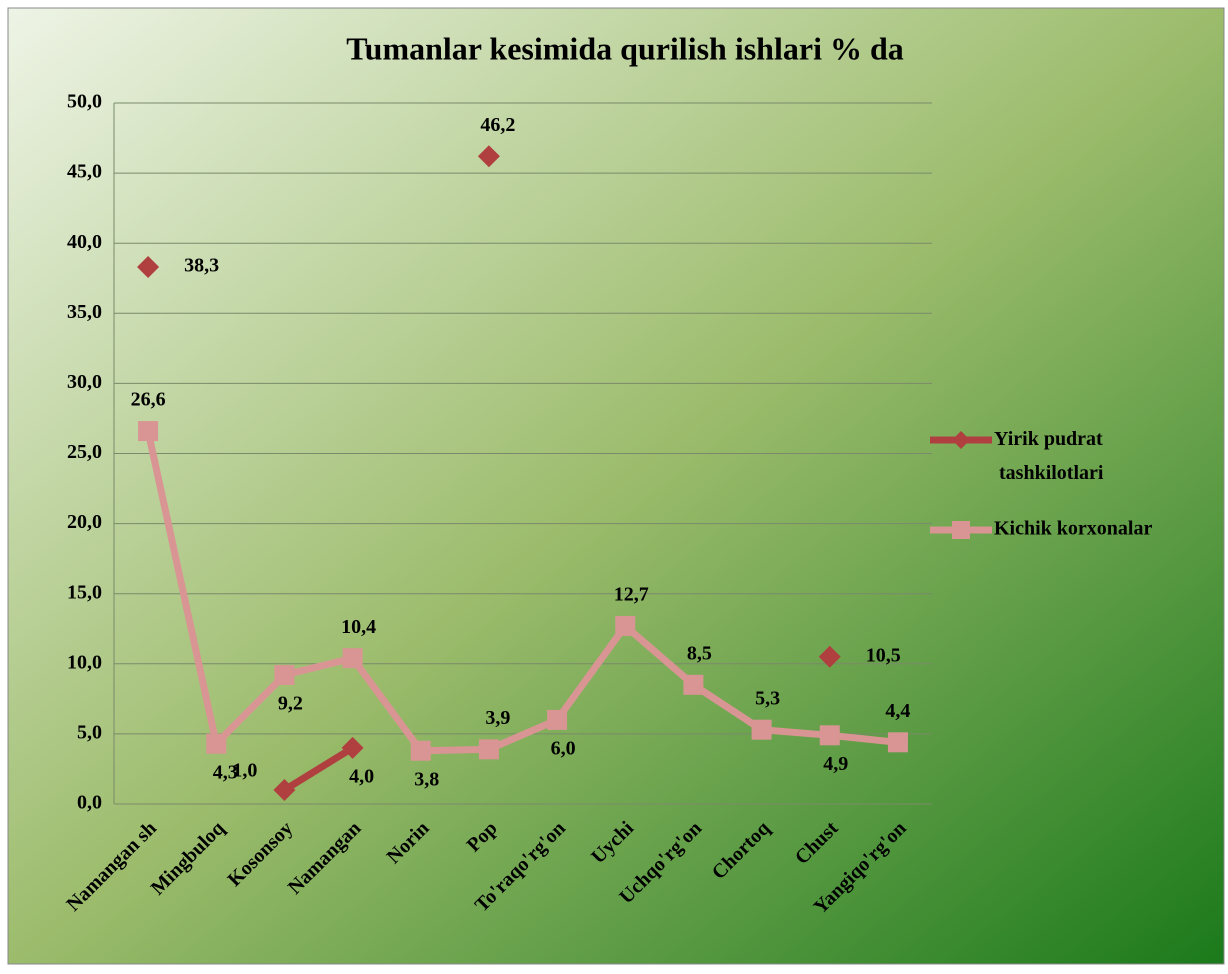 Image resolution: width=1228 pixels, height=974 pixels. I want to click on data-label: 9,2, so click(290, 704).